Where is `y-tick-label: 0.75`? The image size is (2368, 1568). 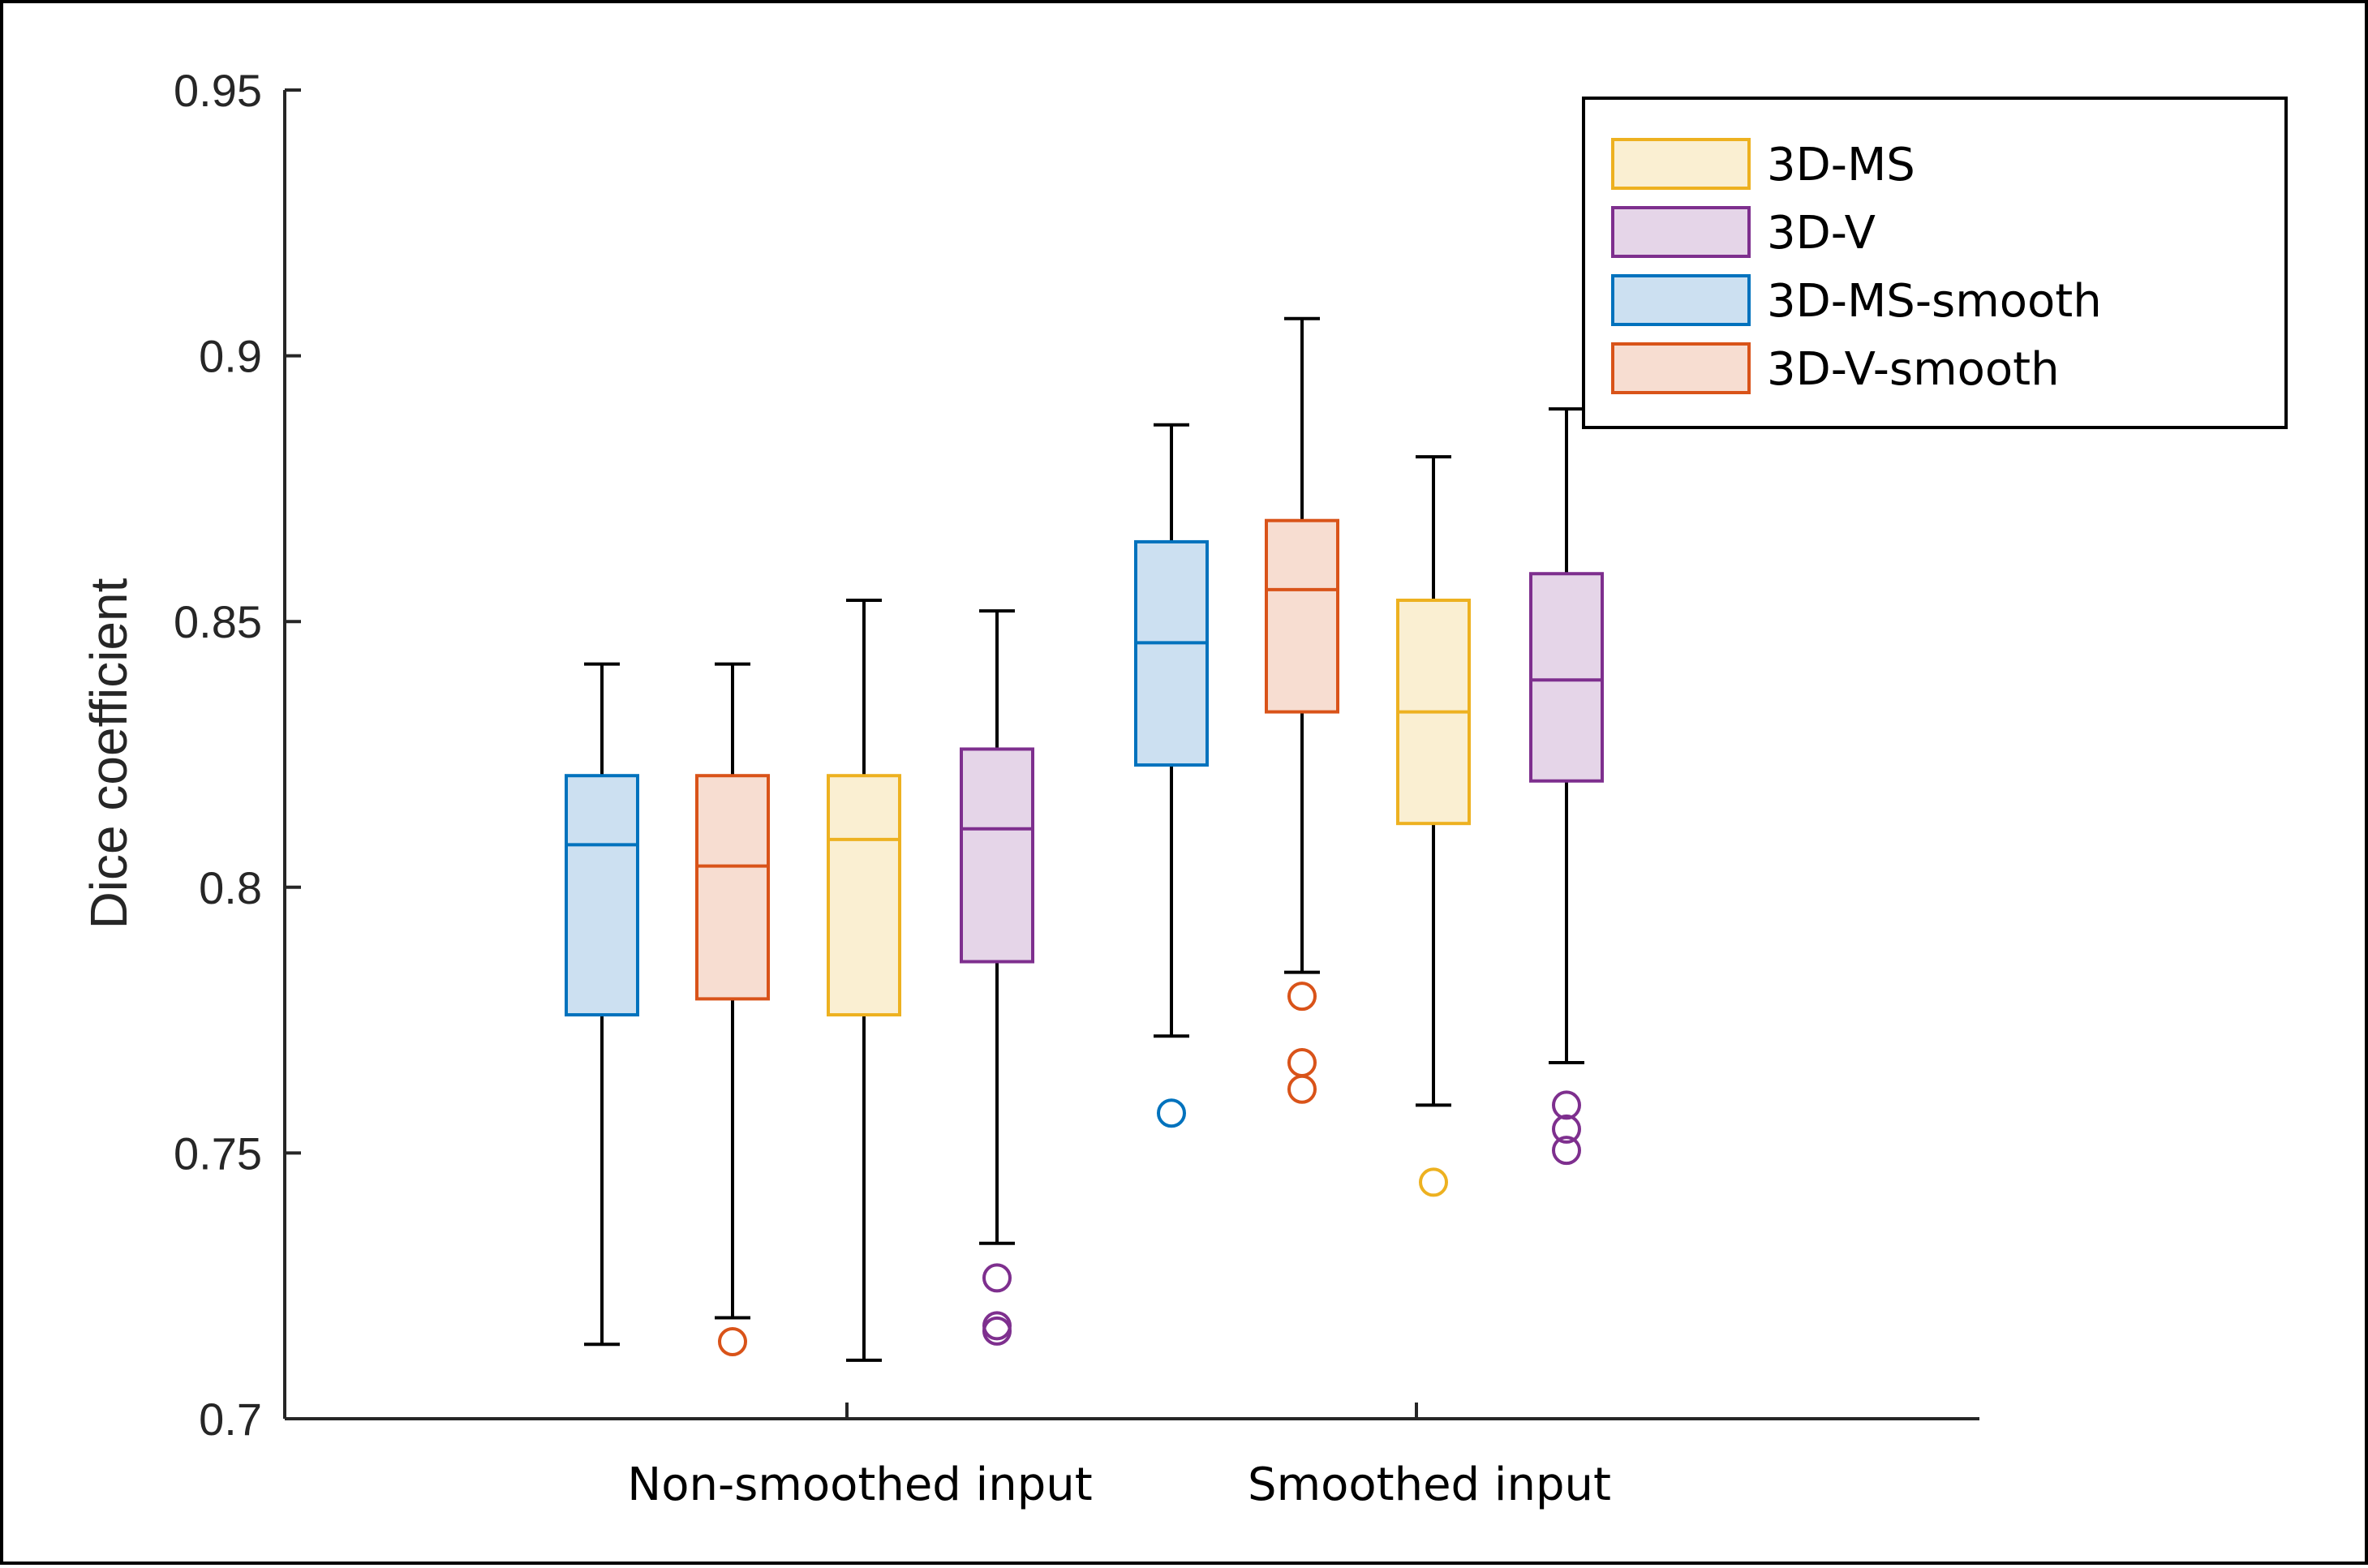 y-tick-label: 0.75 is located at coordinates (218, 1153).